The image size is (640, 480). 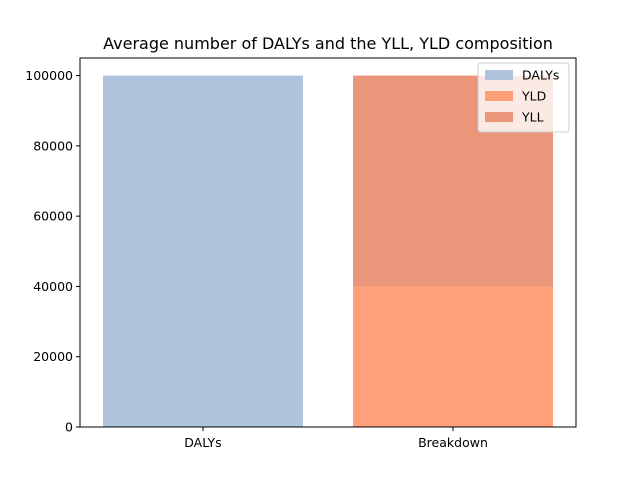 What do you see at coordinates (499, 75) in the screenshot?
I see `legend-swatch-dalys` at bounding box center [499, 75].